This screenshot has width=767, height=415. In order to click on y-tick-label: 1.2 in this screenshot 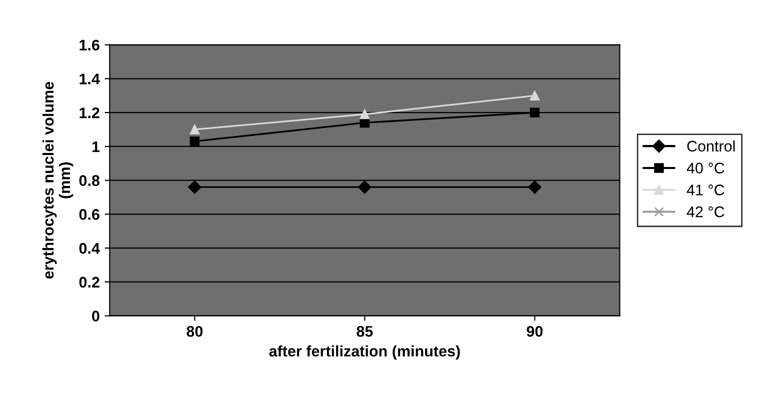, I will do `click(90, 112)`.